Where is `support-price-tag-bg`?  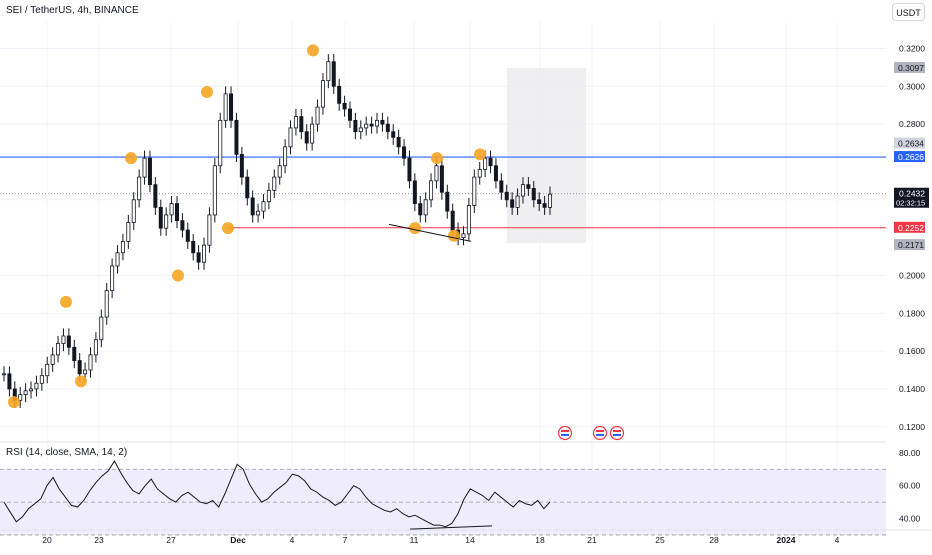
support-price-tag-bg is located at coordinates (909, 227).